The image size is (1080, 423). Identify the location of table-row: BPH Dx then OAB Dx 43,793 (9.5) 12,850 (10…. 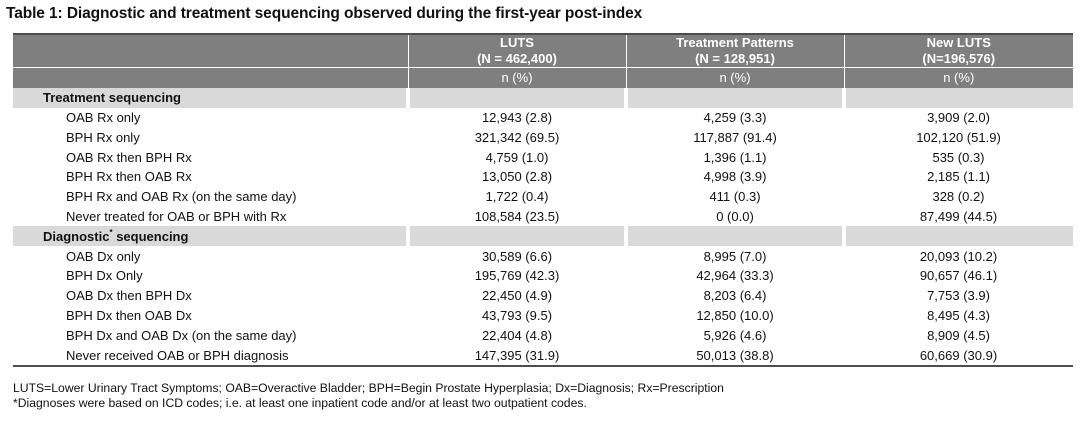
(543, 315).